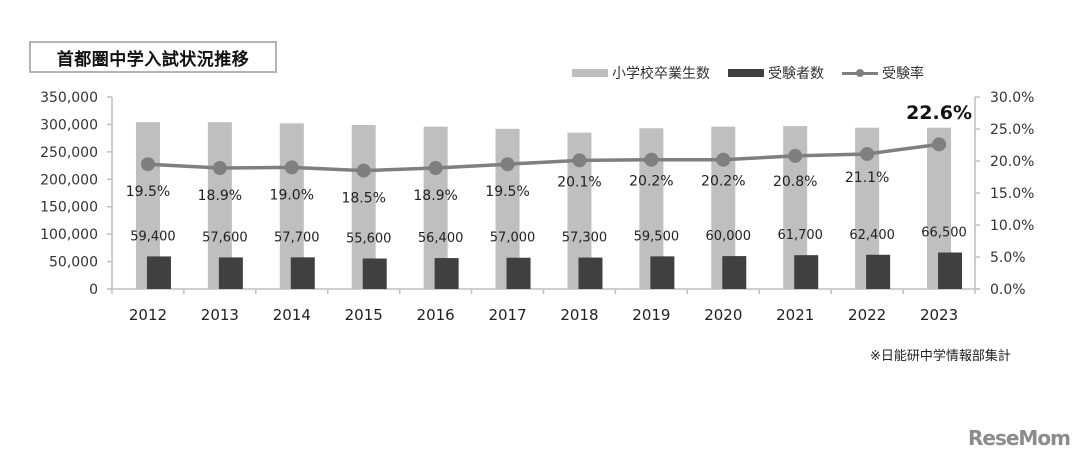 The height and width of the screenshot is (462, 1080). Describe the element at coordinates (153, 236) in the screenshot. I see `examinees-value-label: 59,400` at that location.